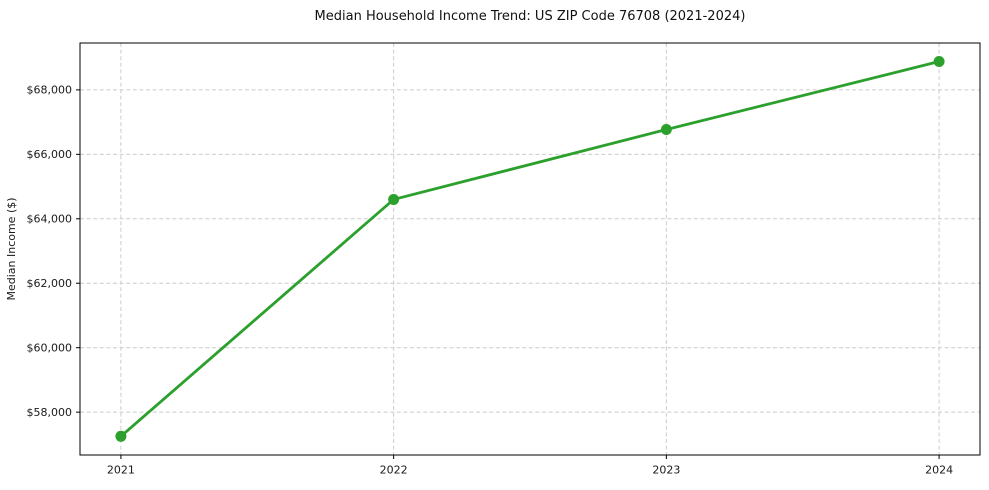  Describe the element at coordinates (11, 248) in the screenshot. I see `y-axis-label: Median Income ($)` at that location.